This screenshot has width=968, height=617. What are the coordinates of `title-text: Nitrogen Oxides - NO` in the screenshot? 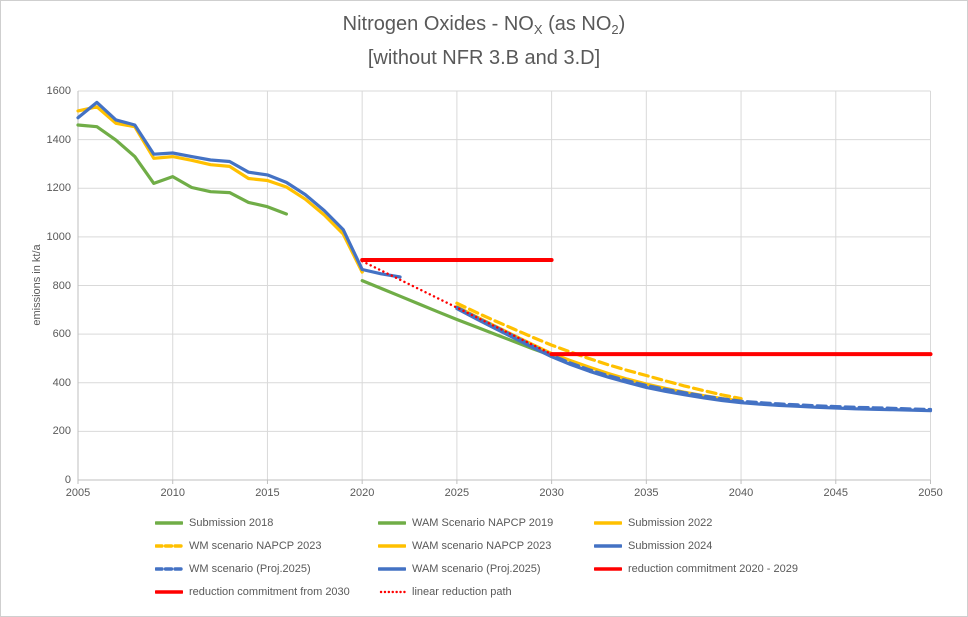 It's located at (438, 24).